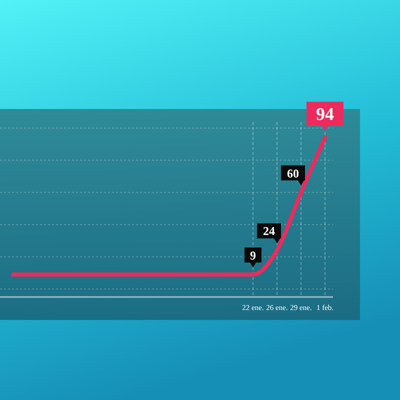 This screenshot has width=400, height=400. I want to click on data-label: 24, so click(269, 231).